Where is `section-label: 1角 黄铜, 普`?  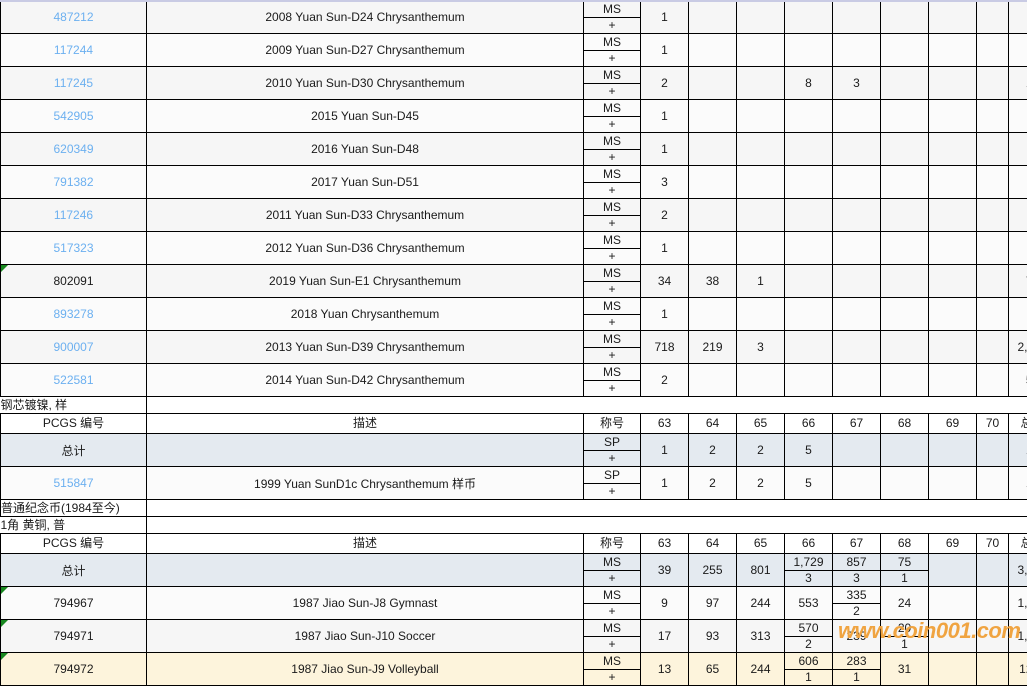 section-label: 1角 黄铜, 普 is located at coordinates (74, 525).